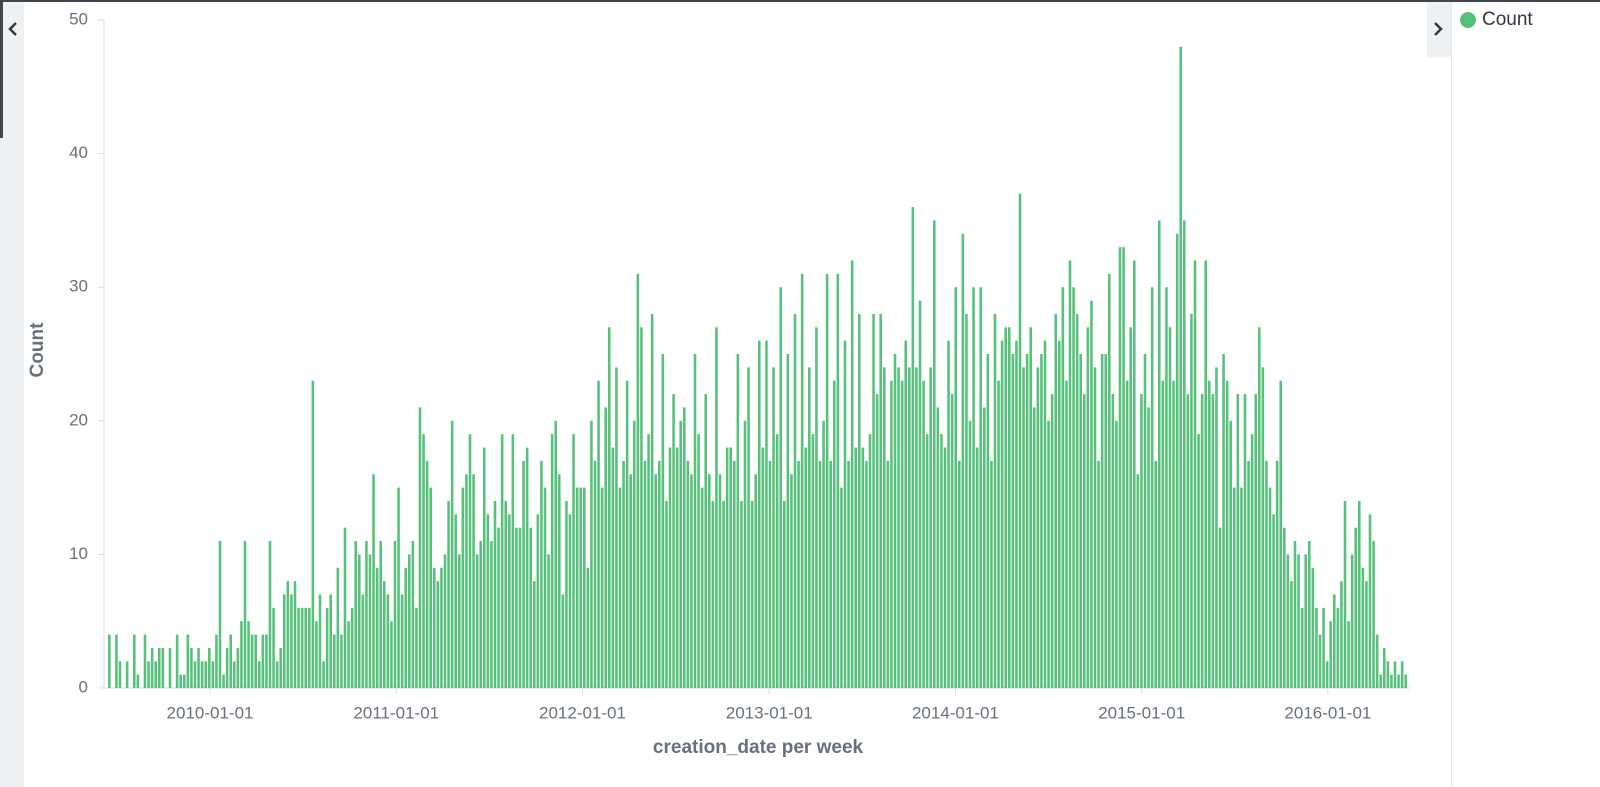 This screenshot has height=787, width=1600. Describe the element at coordinates (1438, 29) in the screenshot. I see `collapse-right-icon` at that location.